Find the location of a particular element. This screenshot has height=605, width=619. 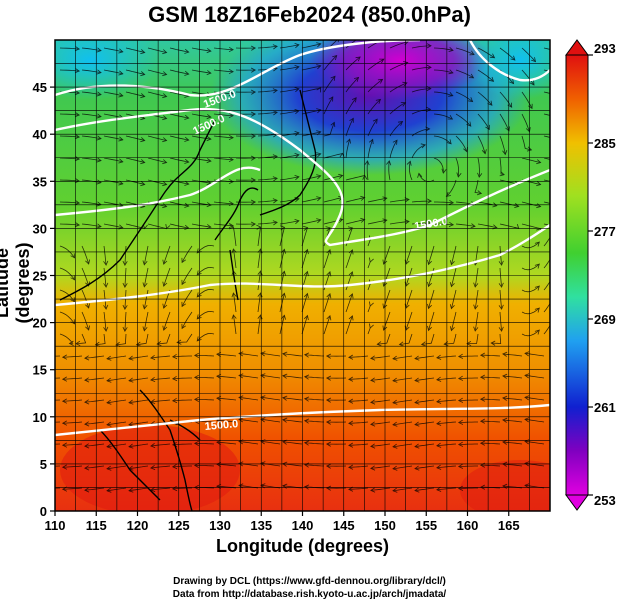

x-tick-label: 150 is located at coordinates (385, 525).